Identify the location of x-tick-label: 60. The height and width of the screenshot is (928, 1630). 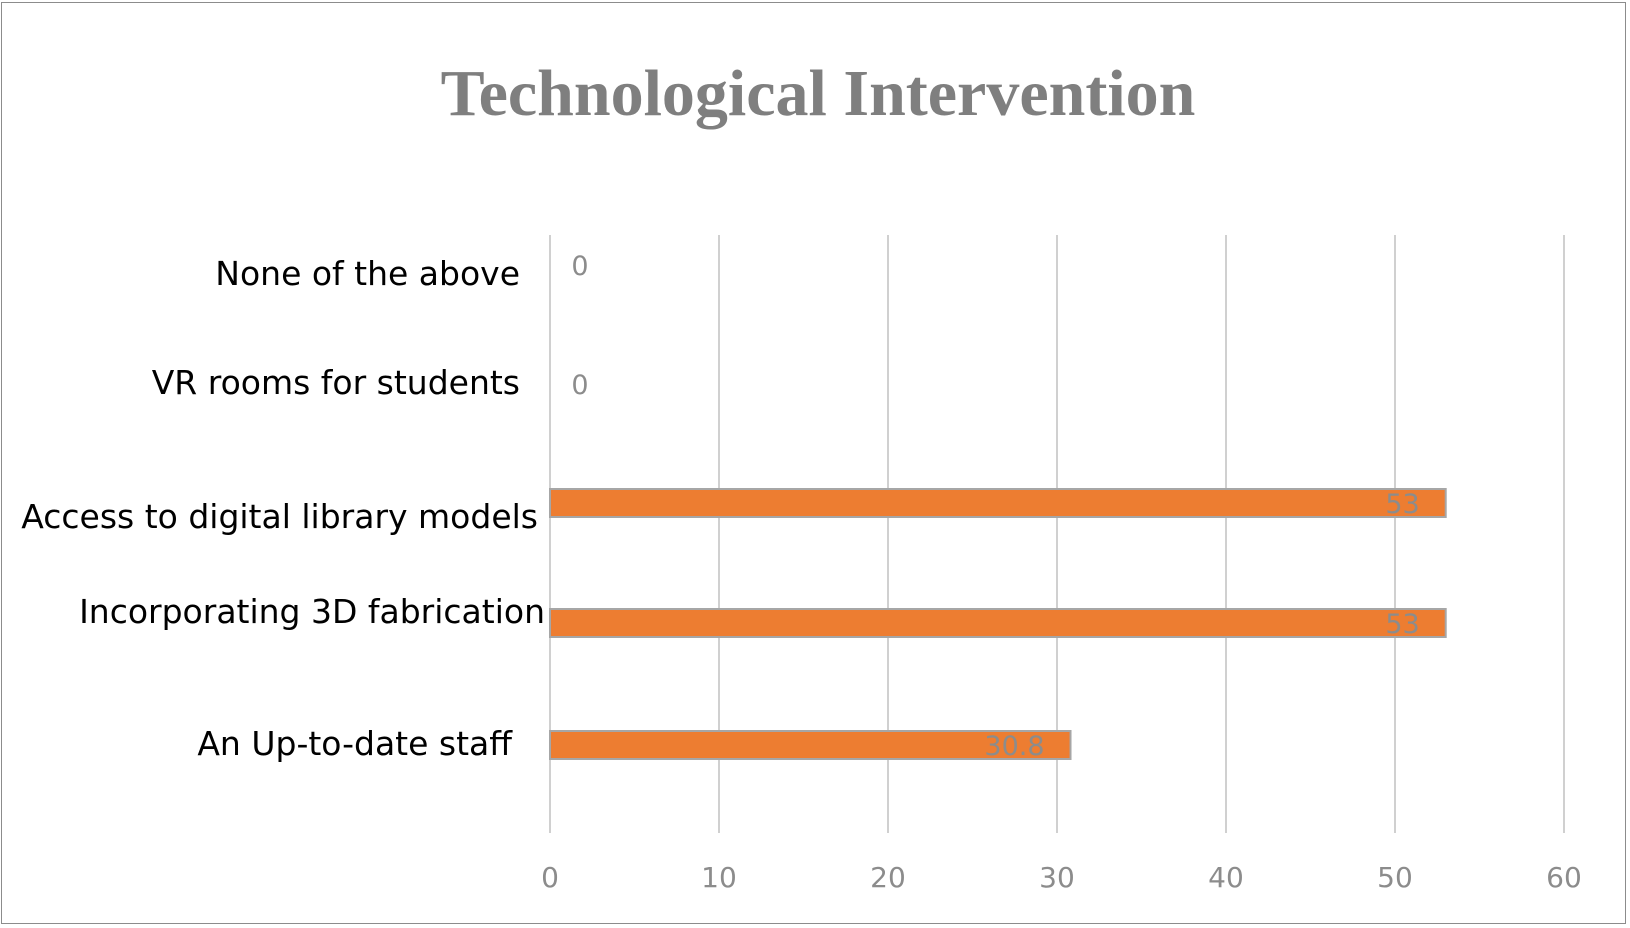
(1564, 877).